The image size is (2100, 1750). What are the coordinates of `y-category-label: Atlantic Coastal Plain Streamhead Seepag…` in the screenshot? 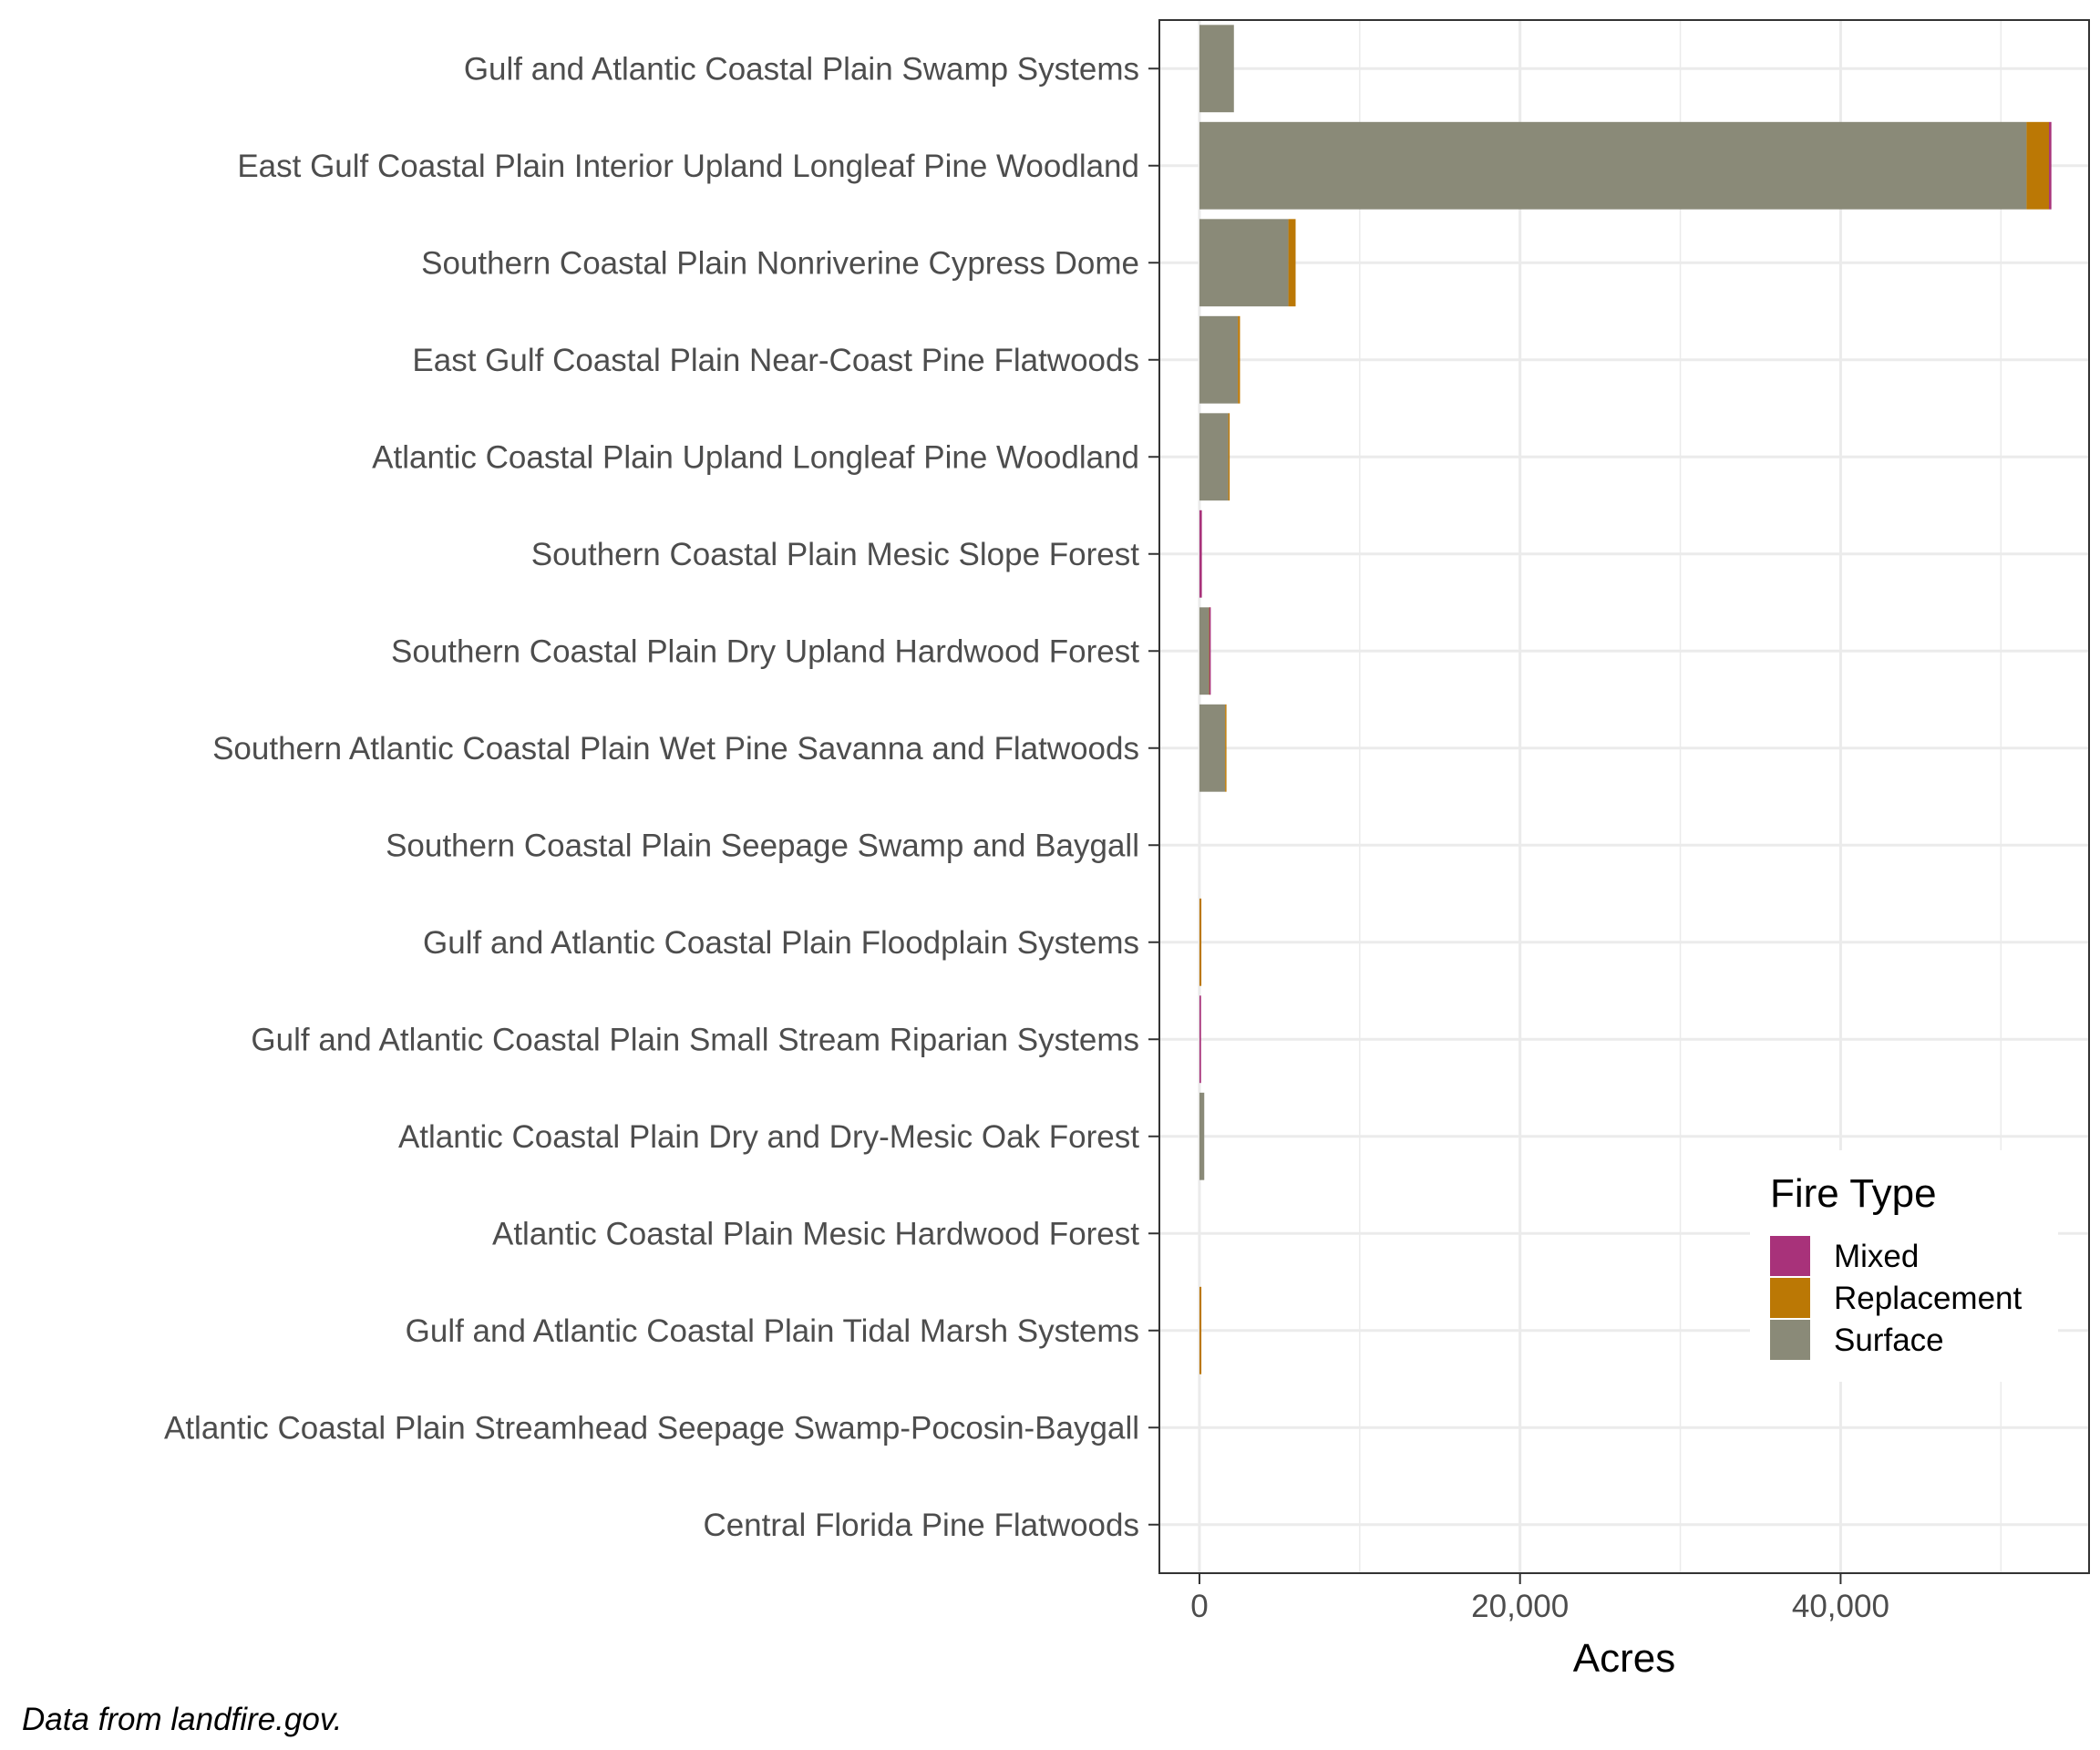 It's located at (651, 1428).